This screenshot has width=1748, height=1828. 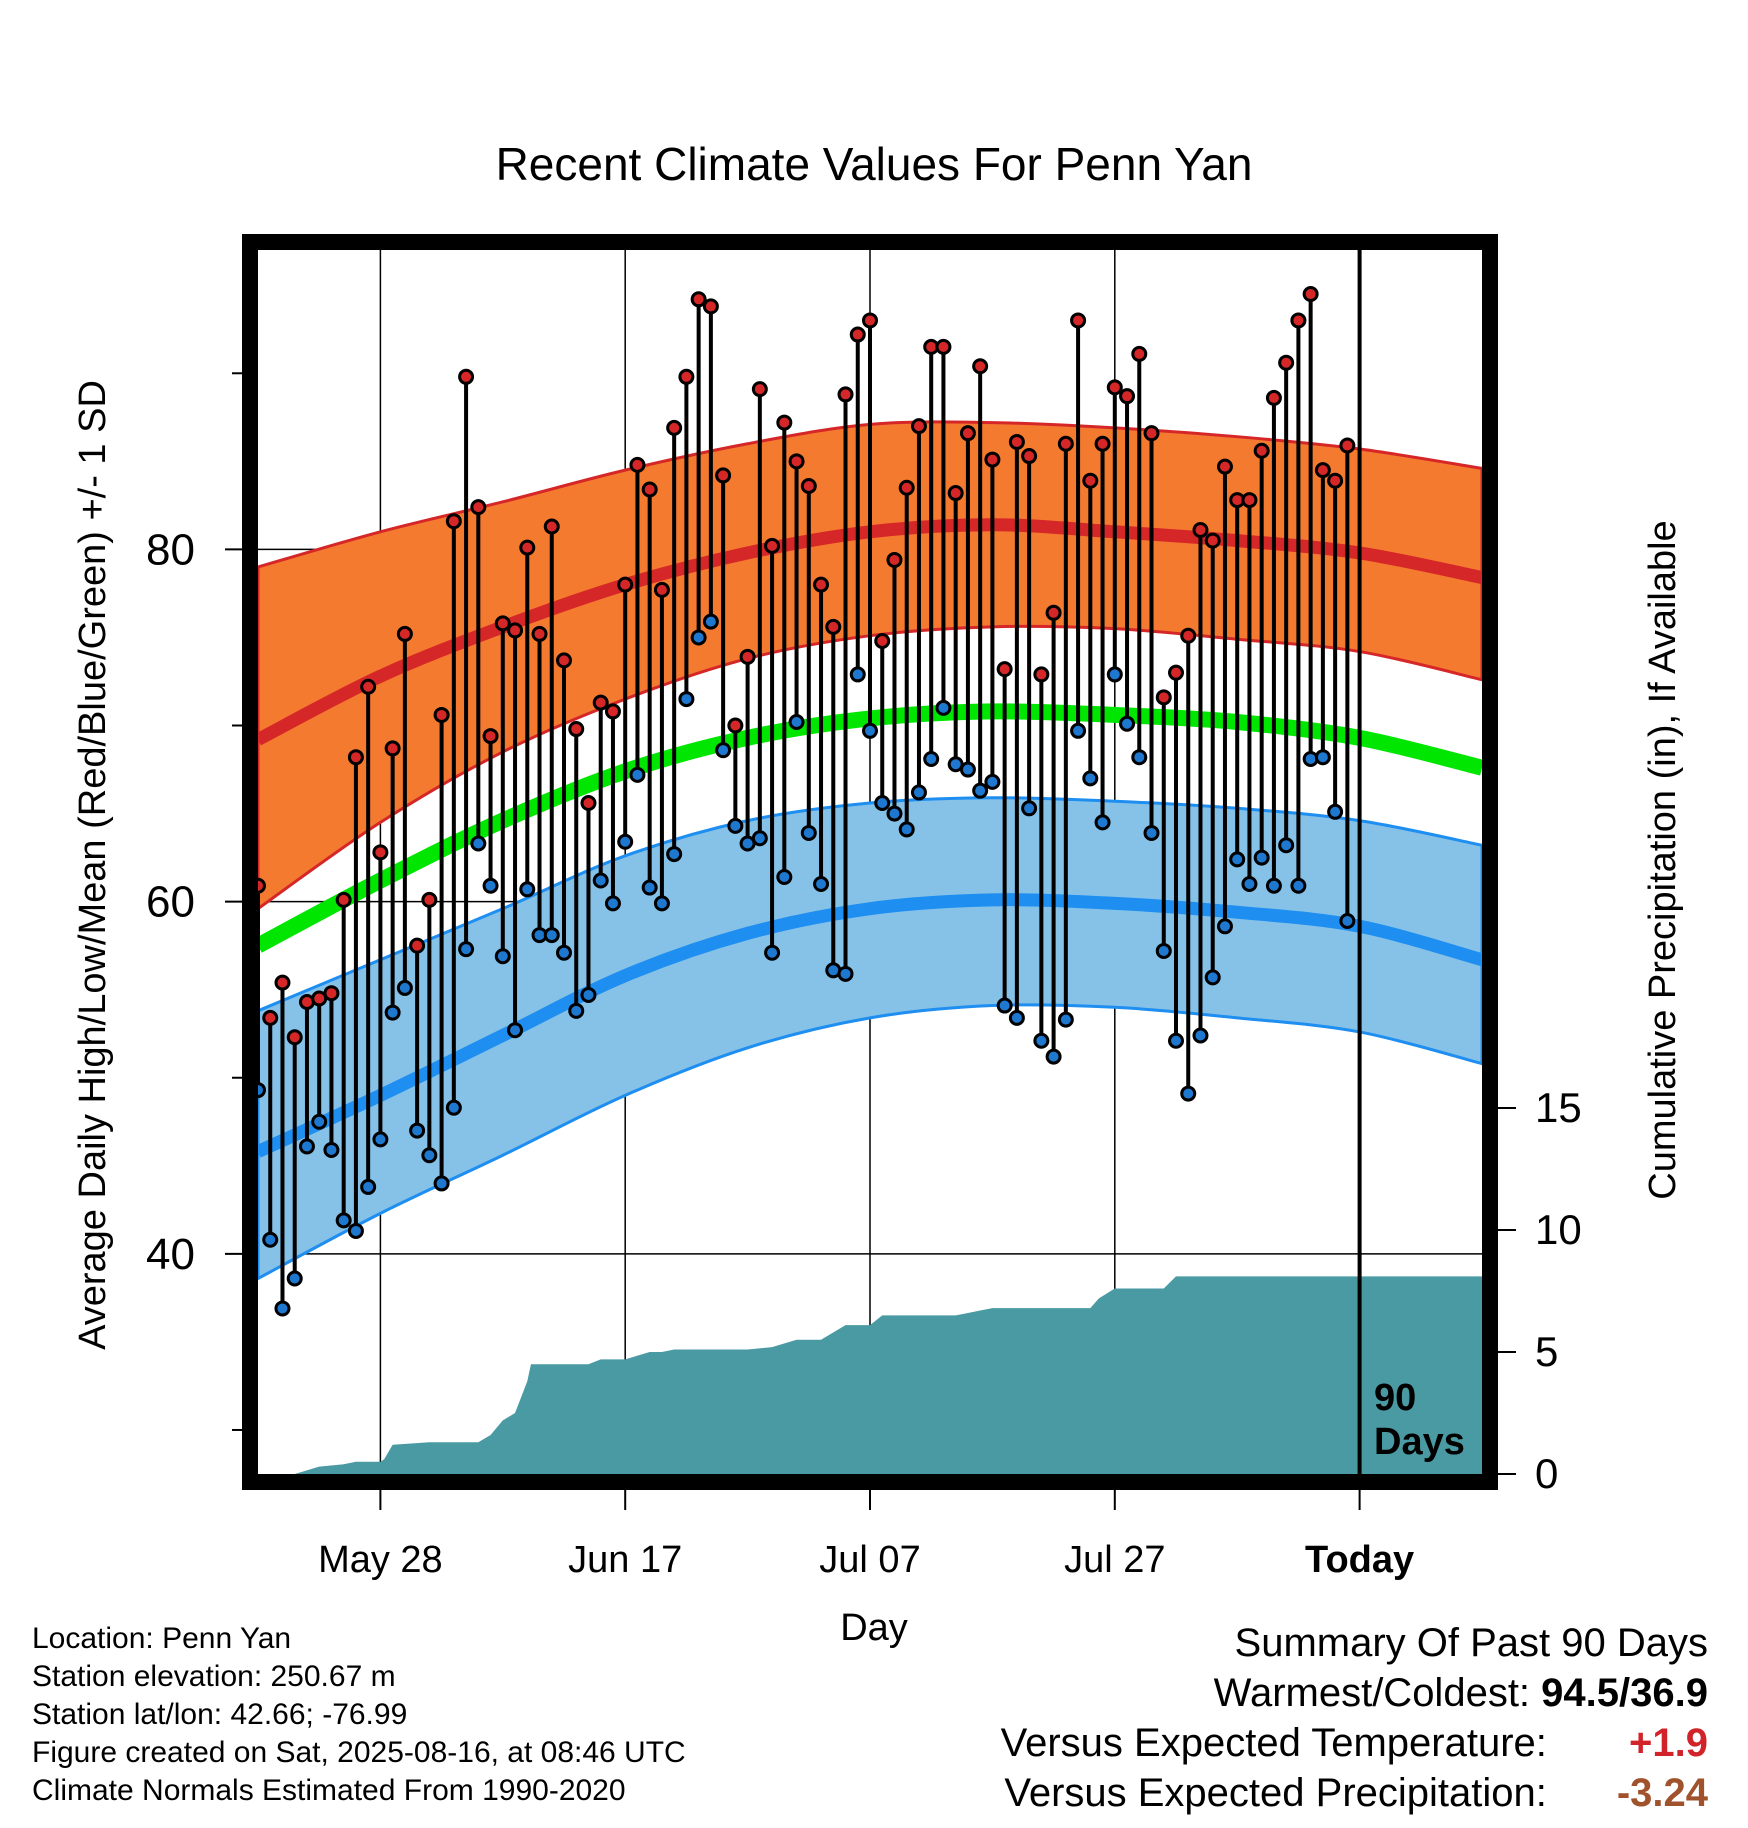 What do you see at coordinates (874, 1628) in the screenshot?
I see `x-axis-label: Day` at bounding box center [874, 1628].